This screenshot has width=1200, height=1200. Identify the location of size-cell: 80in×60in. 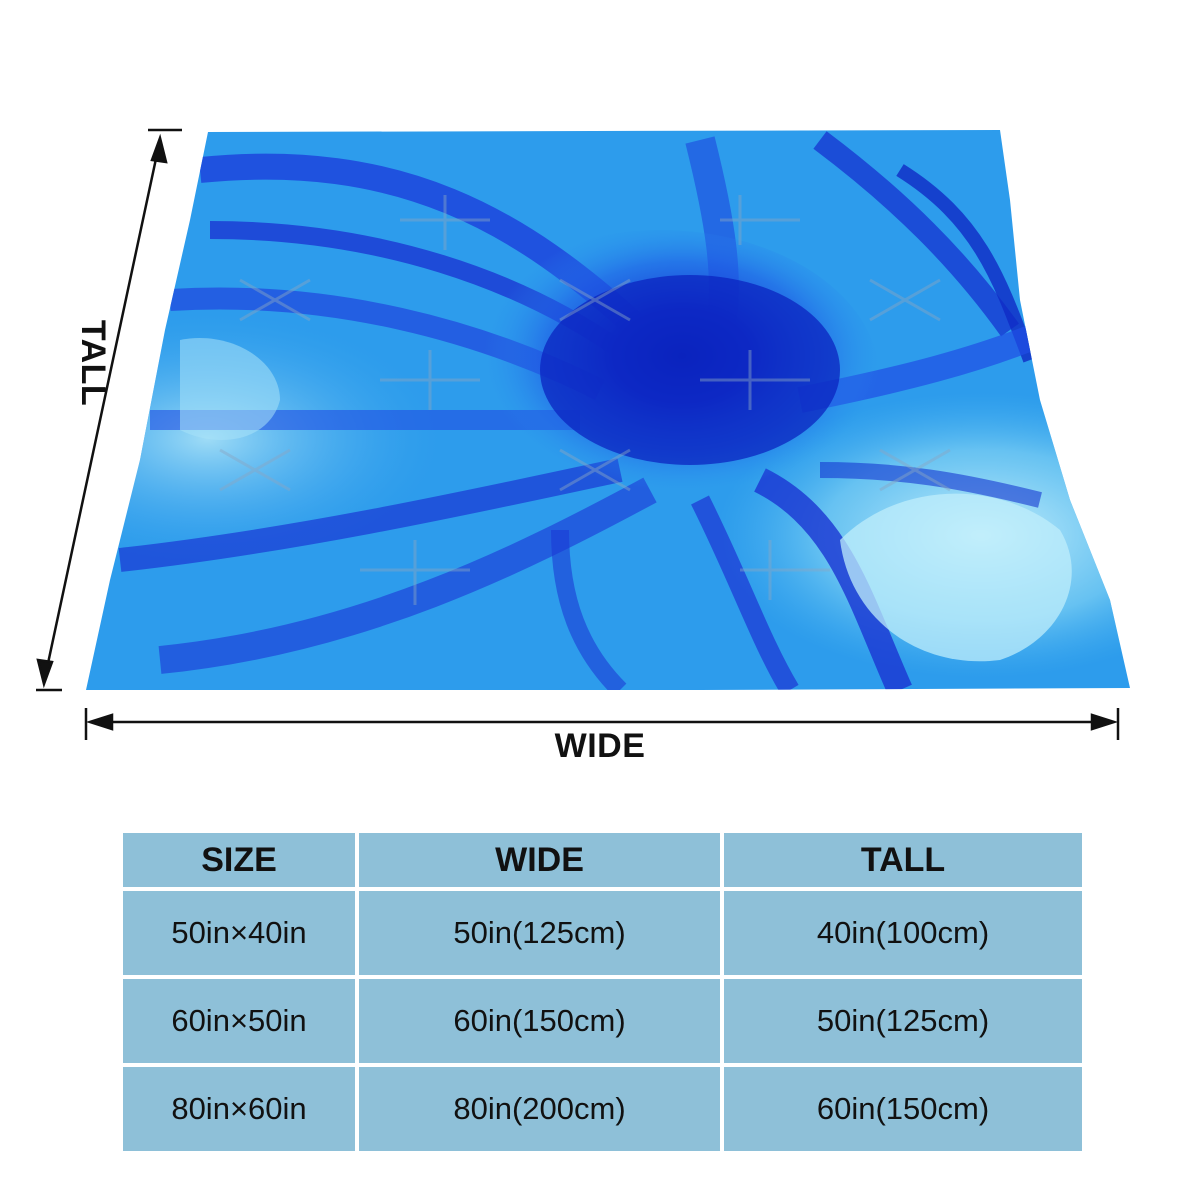
(239, 1109).